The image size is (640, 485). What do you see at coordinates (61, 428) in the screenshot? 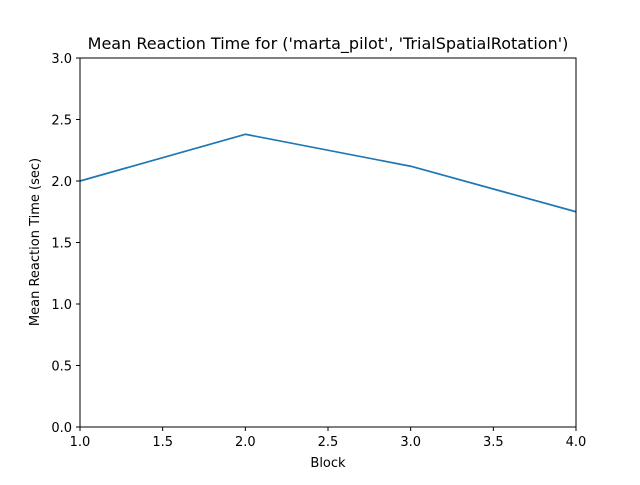
I see `y-tick-label: 0.0` at bounding box center [61, 428].